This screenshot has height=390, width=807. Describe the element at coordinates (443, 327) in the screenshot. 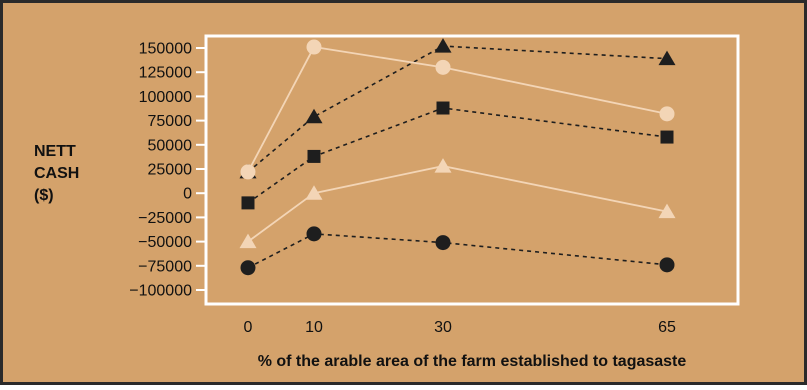

I see `x-tick-label: 30` at that location.